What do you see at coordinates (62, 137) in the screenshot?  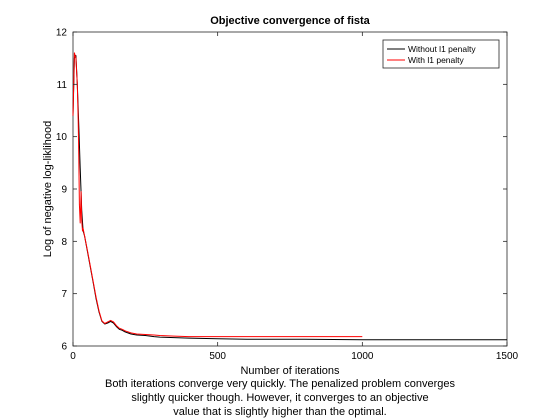 I see `y-tick-label: 10` at bounding box center [62, 137].